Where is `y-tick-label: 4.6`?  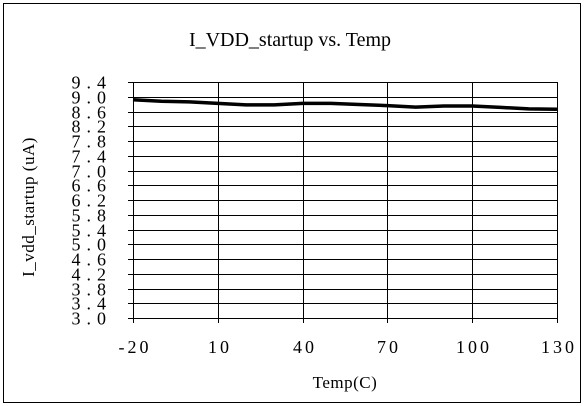 y-tick-label: 4.6 is located at coordinates (92, 260).